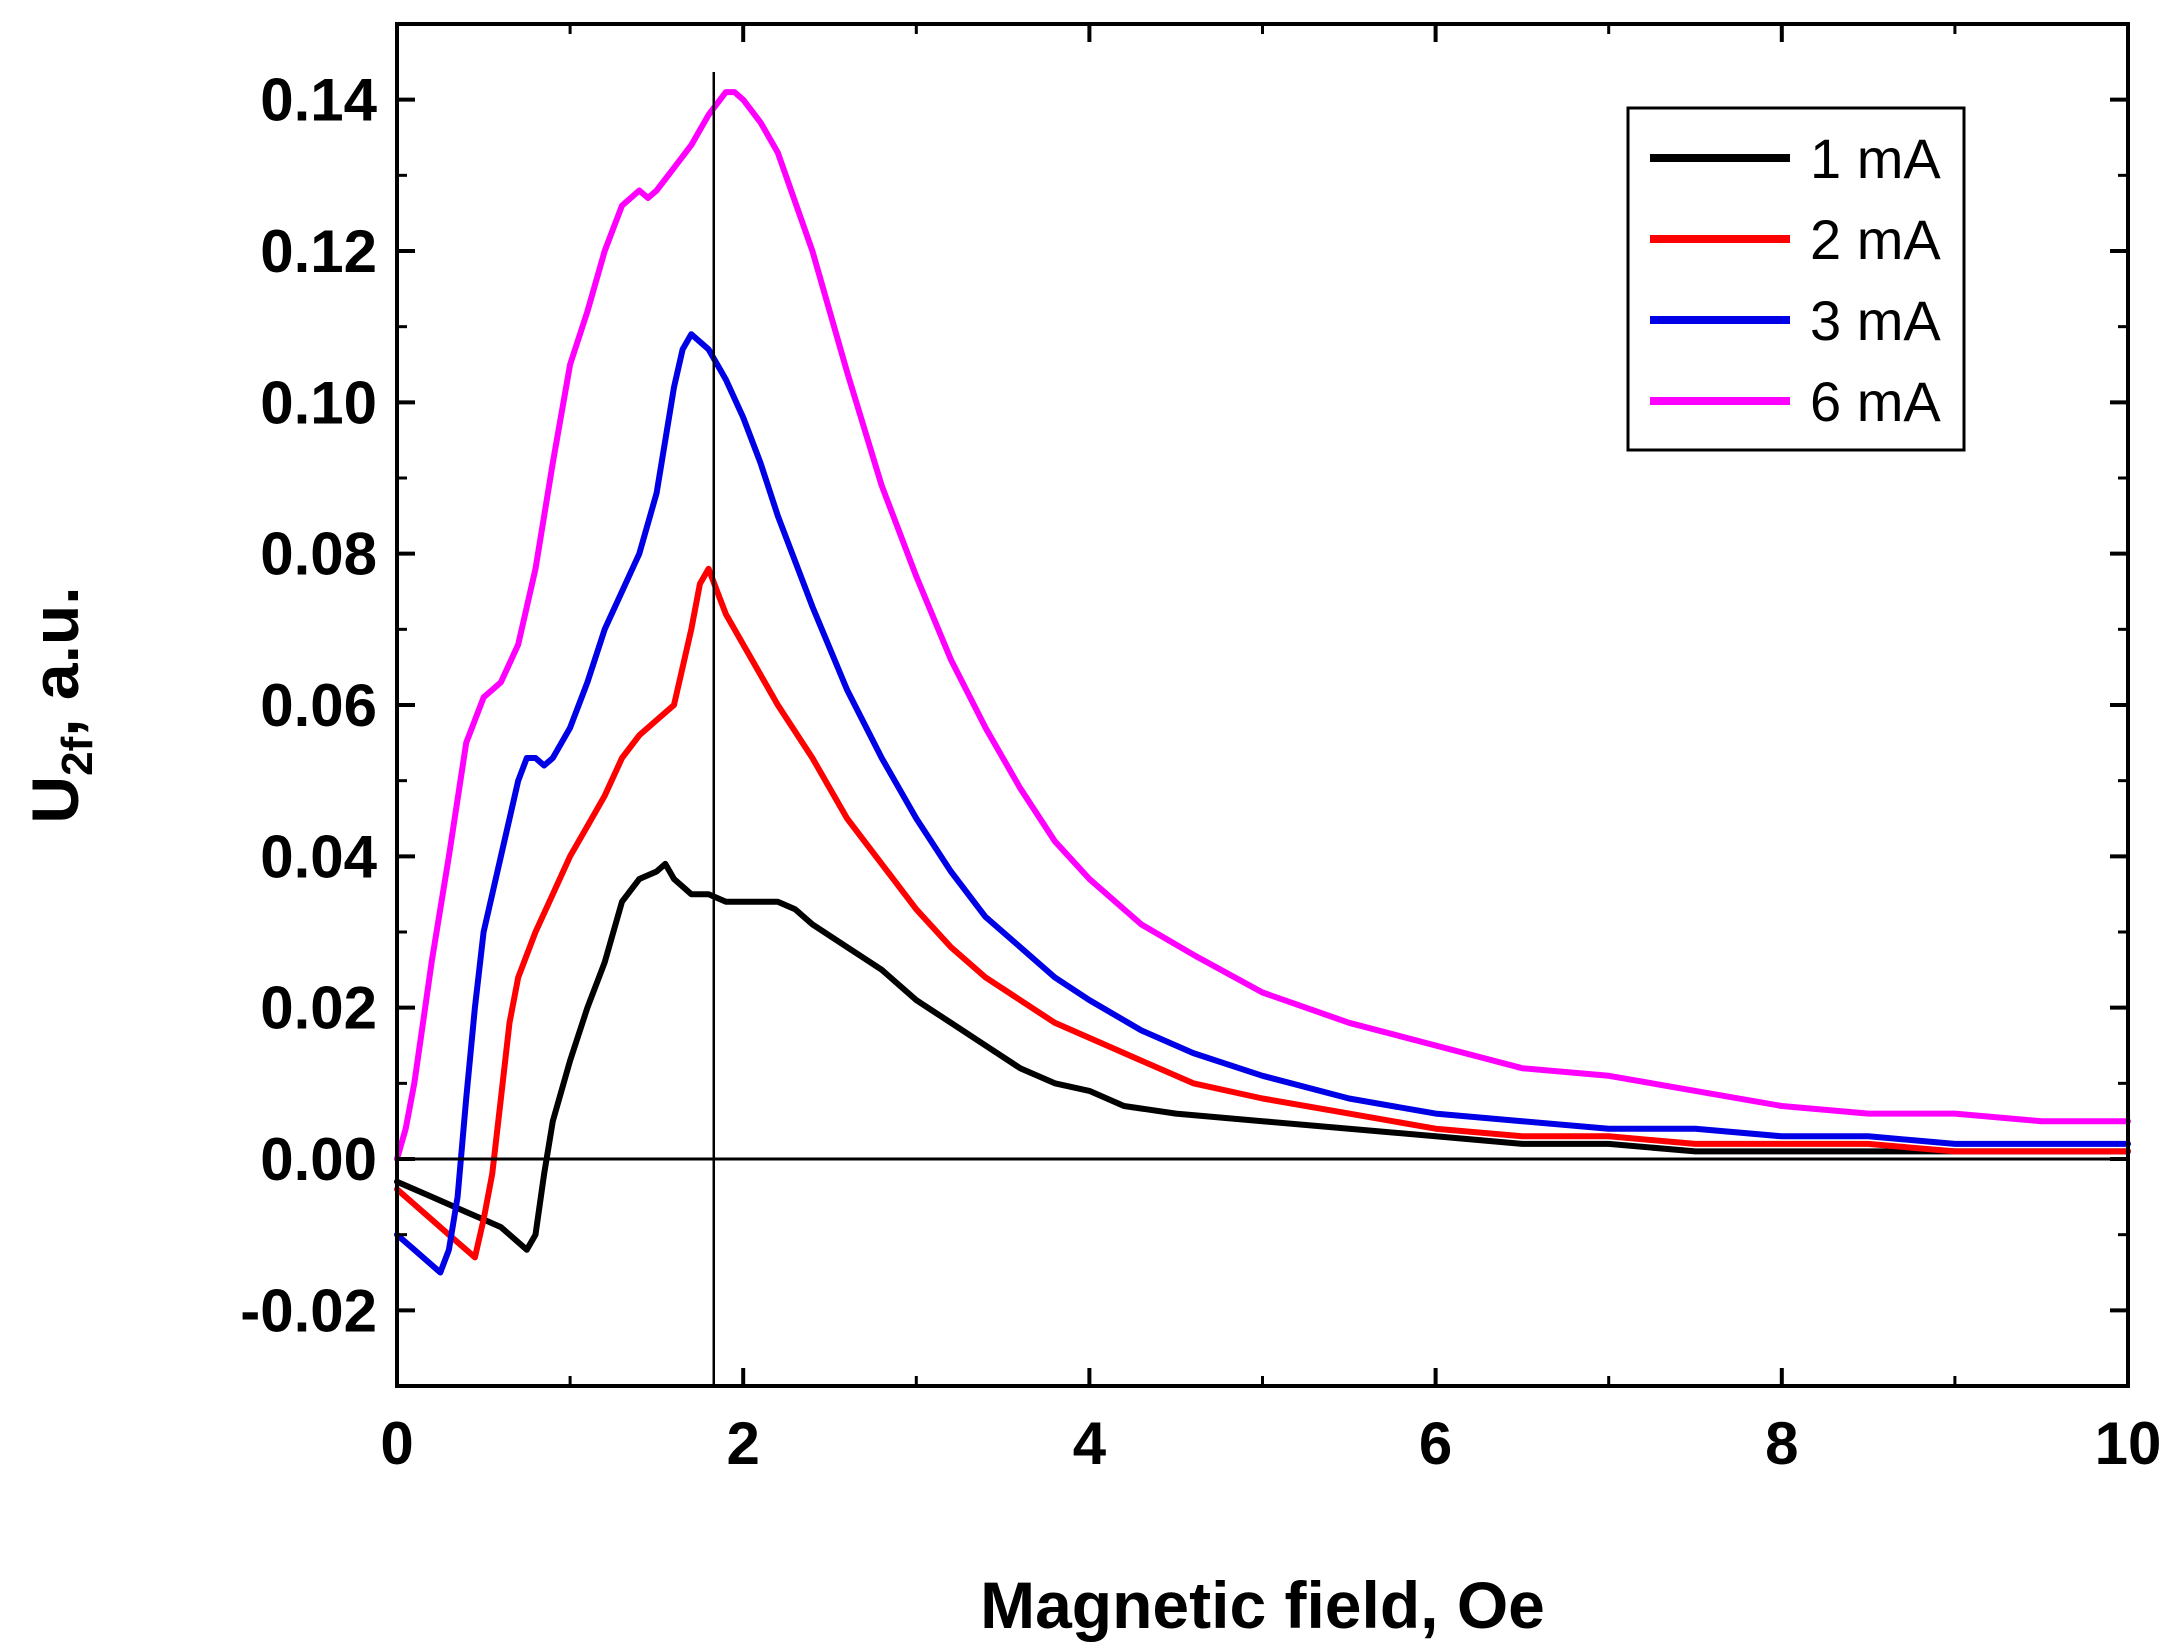 The height and width of the screenshot is (1648, 2171). I want to click on y-axis-title-subscript: 2f, so click(77, 755).